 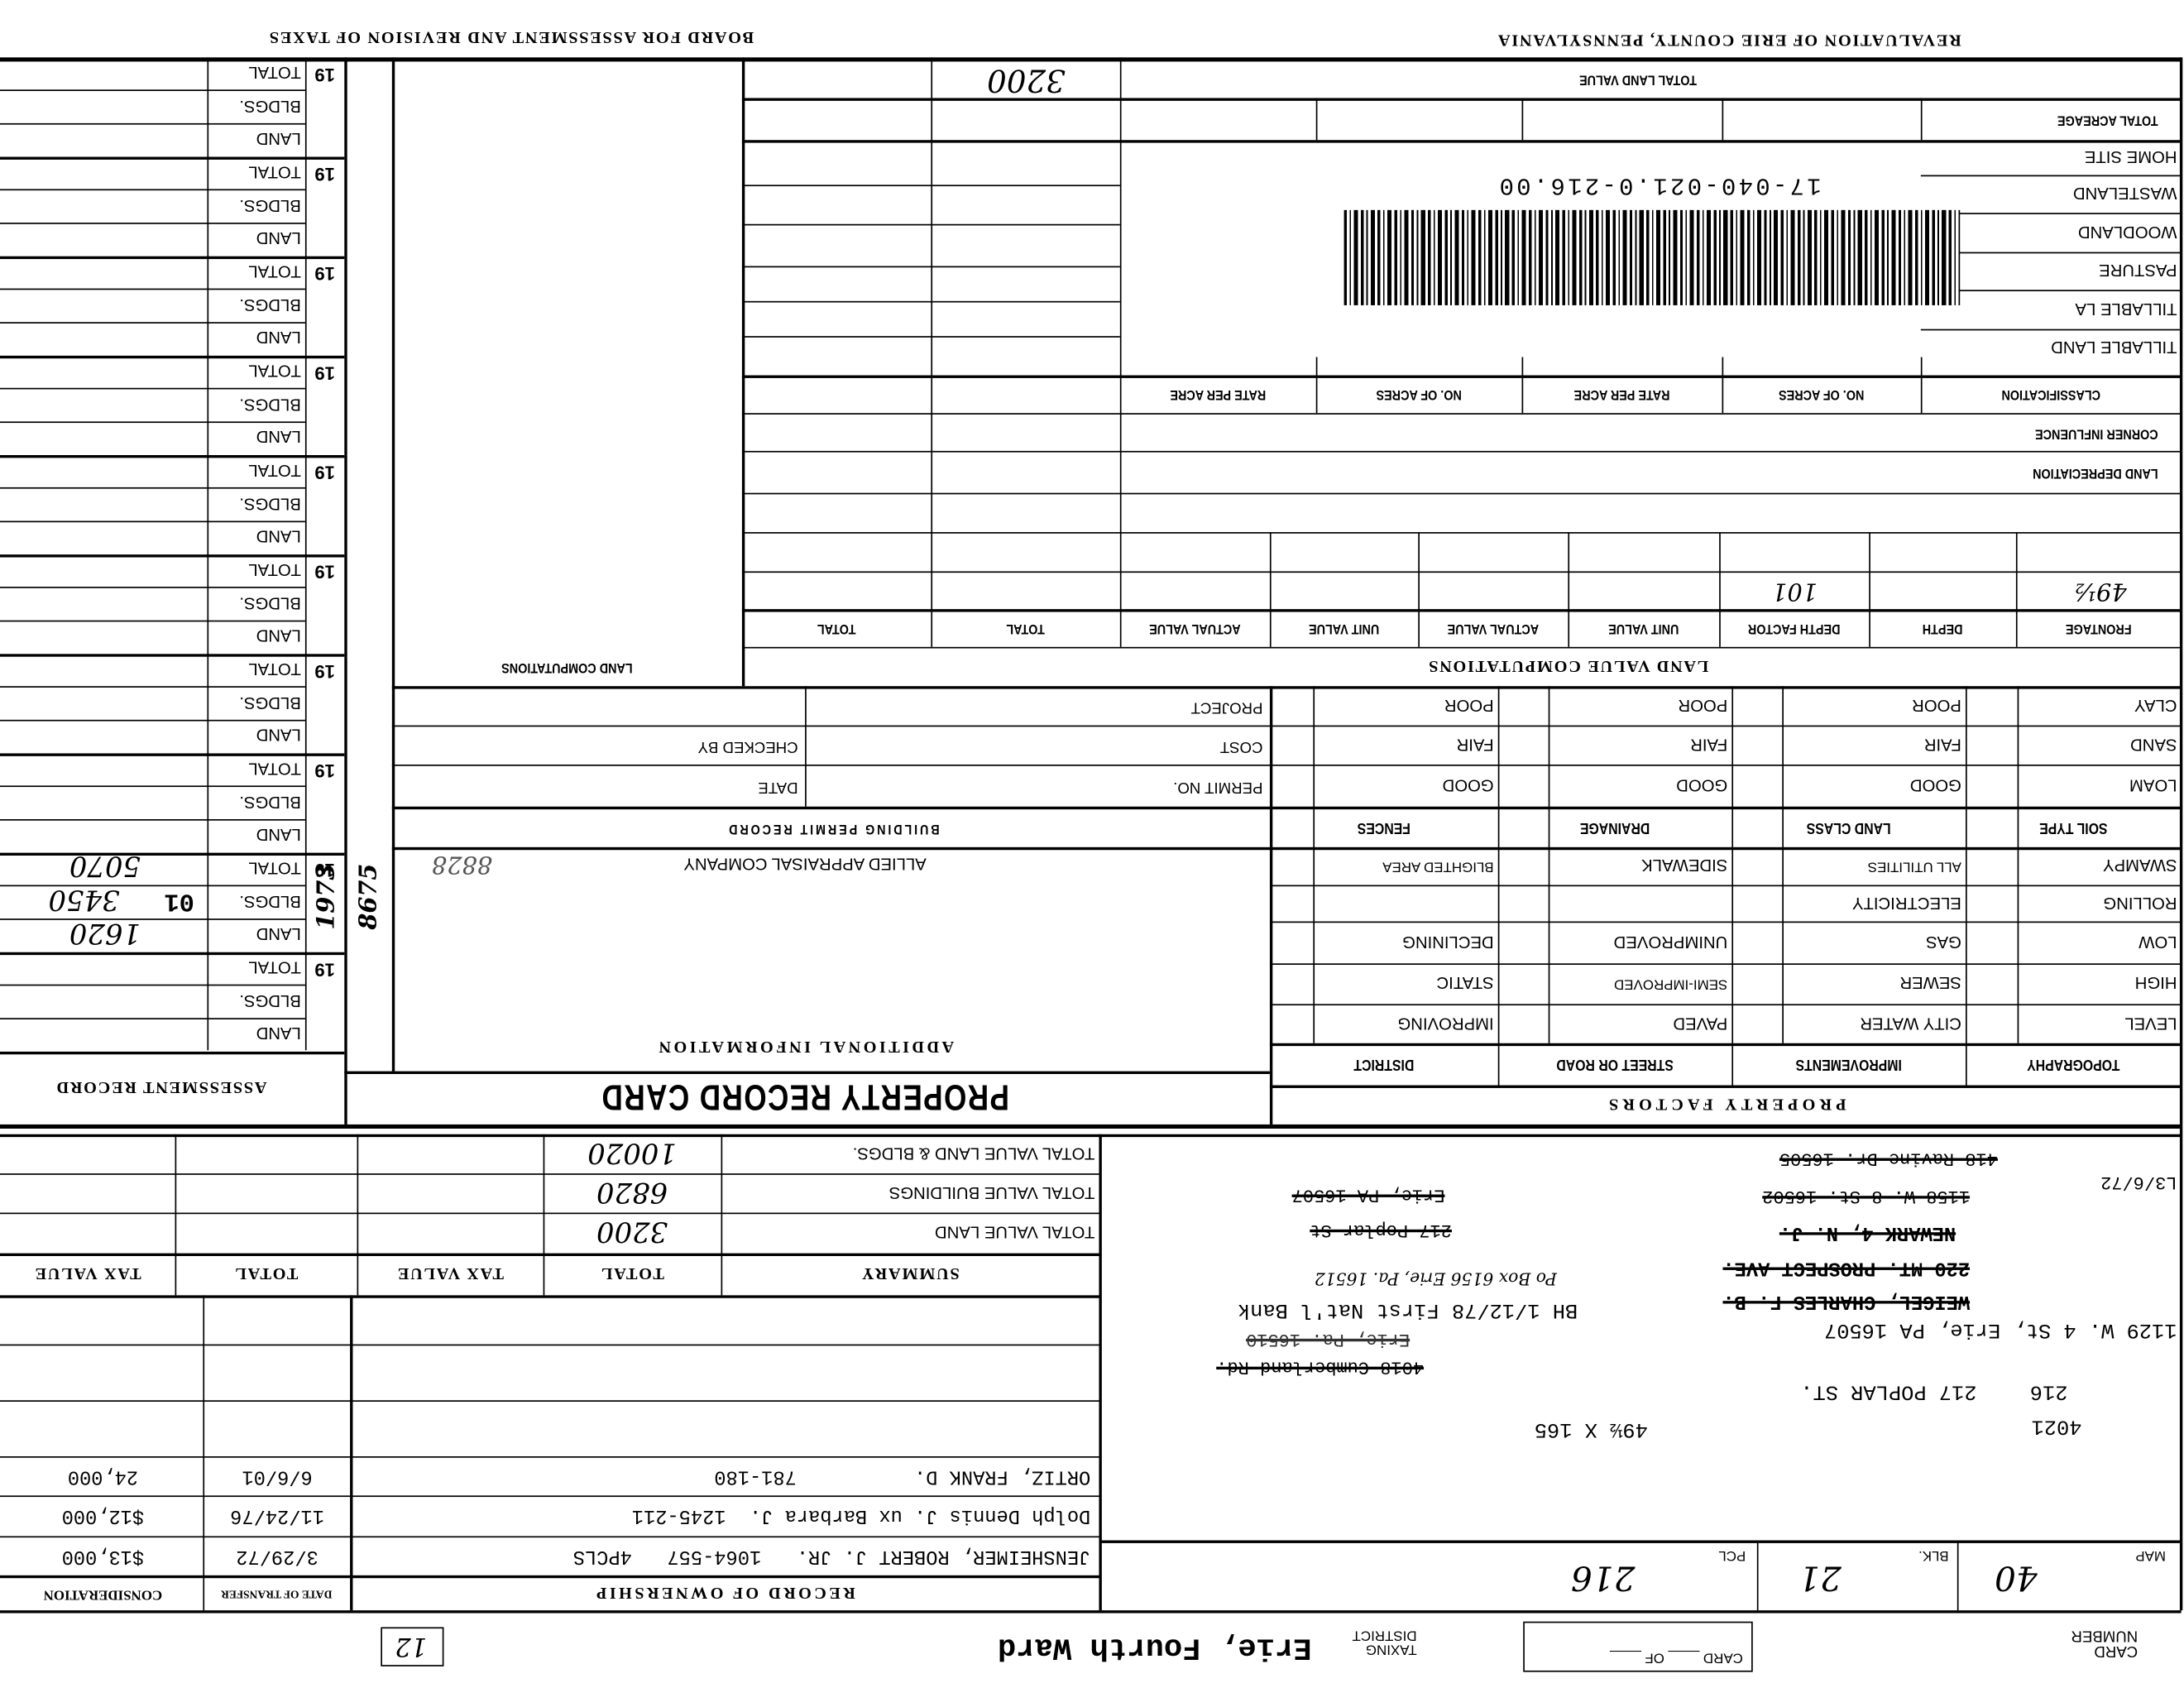 I want to click on current-address: 1129 W. 4 St, Erie, PA 16507, so click(x=2000, y=1330).